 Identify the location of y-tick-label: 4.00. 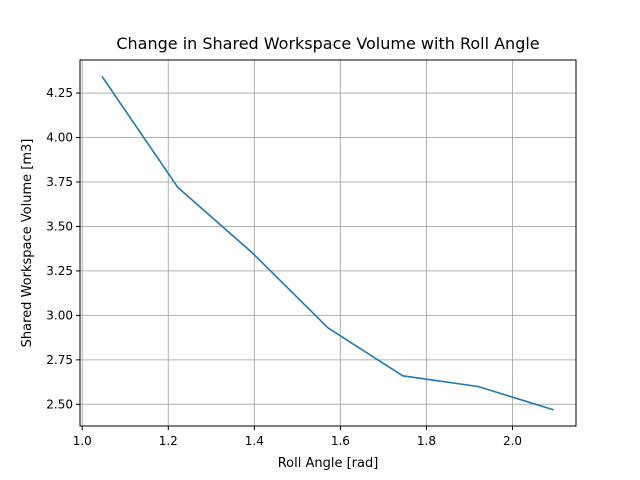
(59, 138).